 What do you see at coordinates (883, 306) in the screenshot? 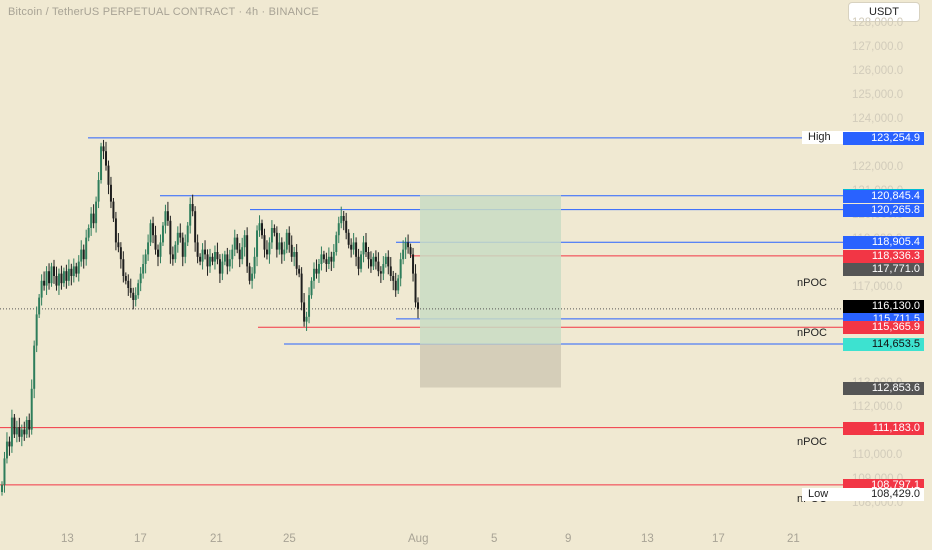
I see `price-tag: 116,130.0` at bounding box center [883, 306].